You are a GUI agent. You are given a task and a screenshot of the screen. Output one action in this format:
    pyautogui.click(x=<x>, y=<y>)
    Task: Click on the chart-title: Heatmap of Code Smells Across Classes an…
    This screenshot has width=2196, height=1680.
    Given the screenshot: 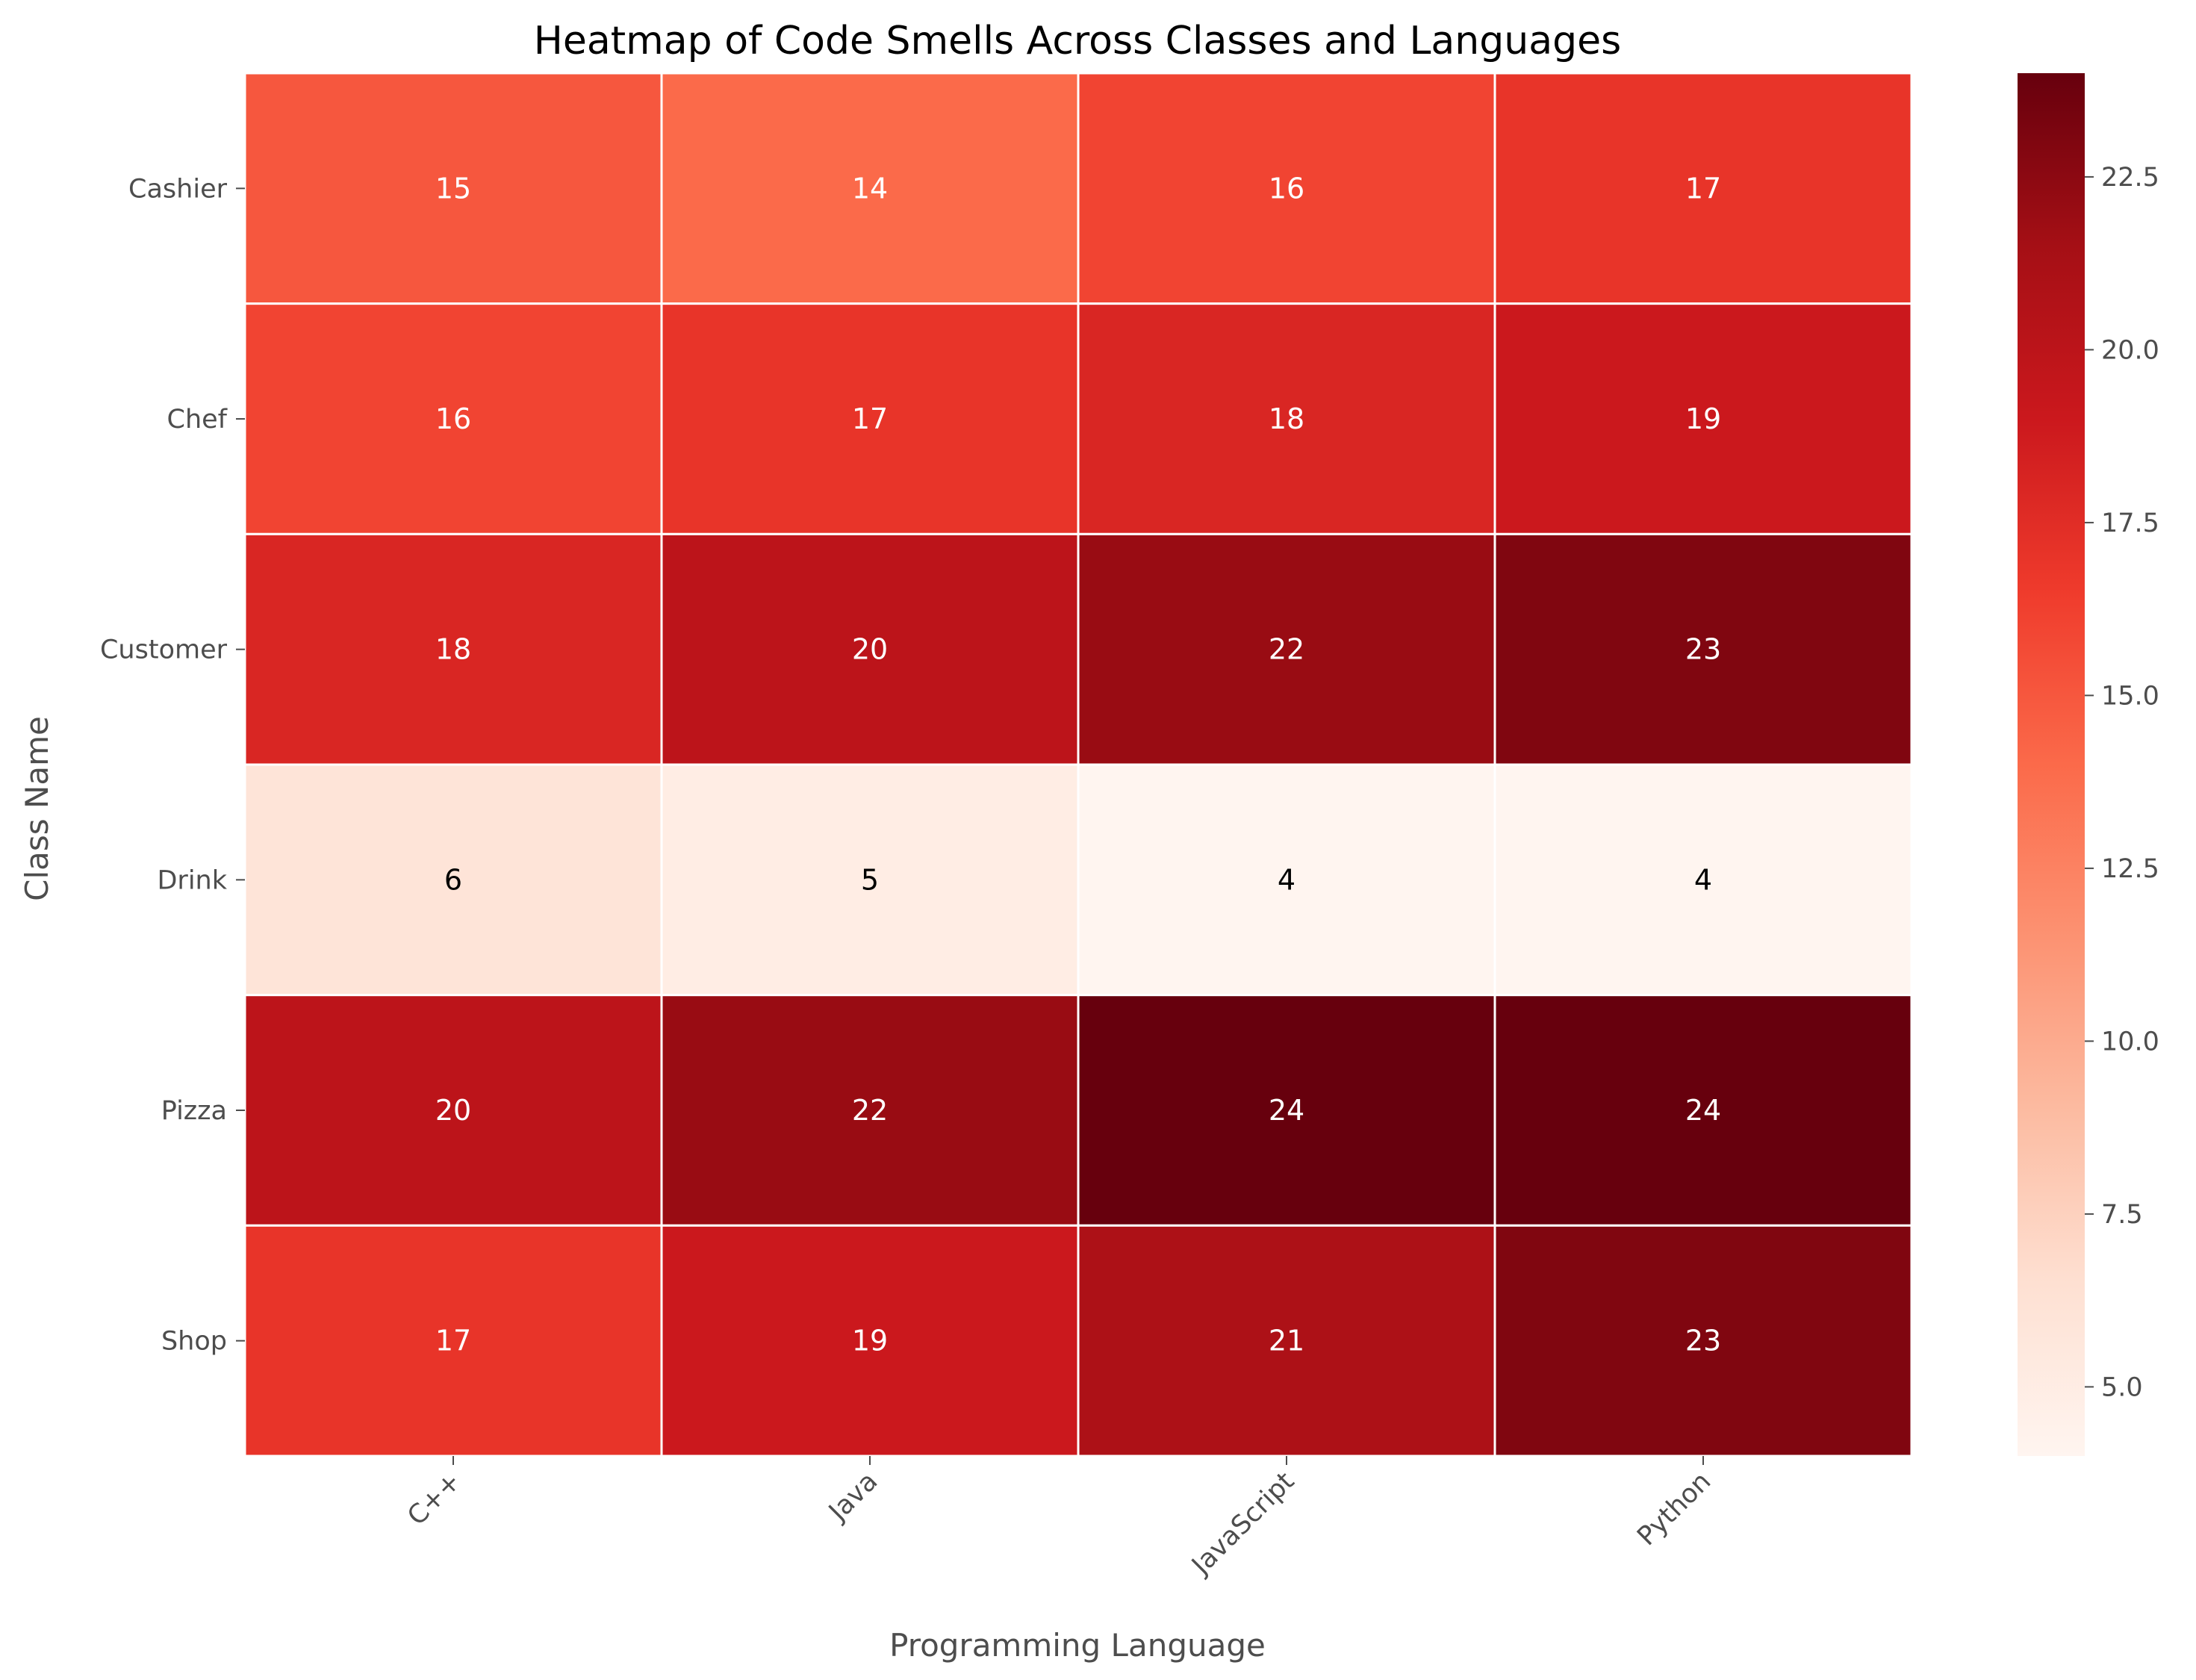 What is the action you would take?
    pyautogui.click(x=1077, y=41)
    